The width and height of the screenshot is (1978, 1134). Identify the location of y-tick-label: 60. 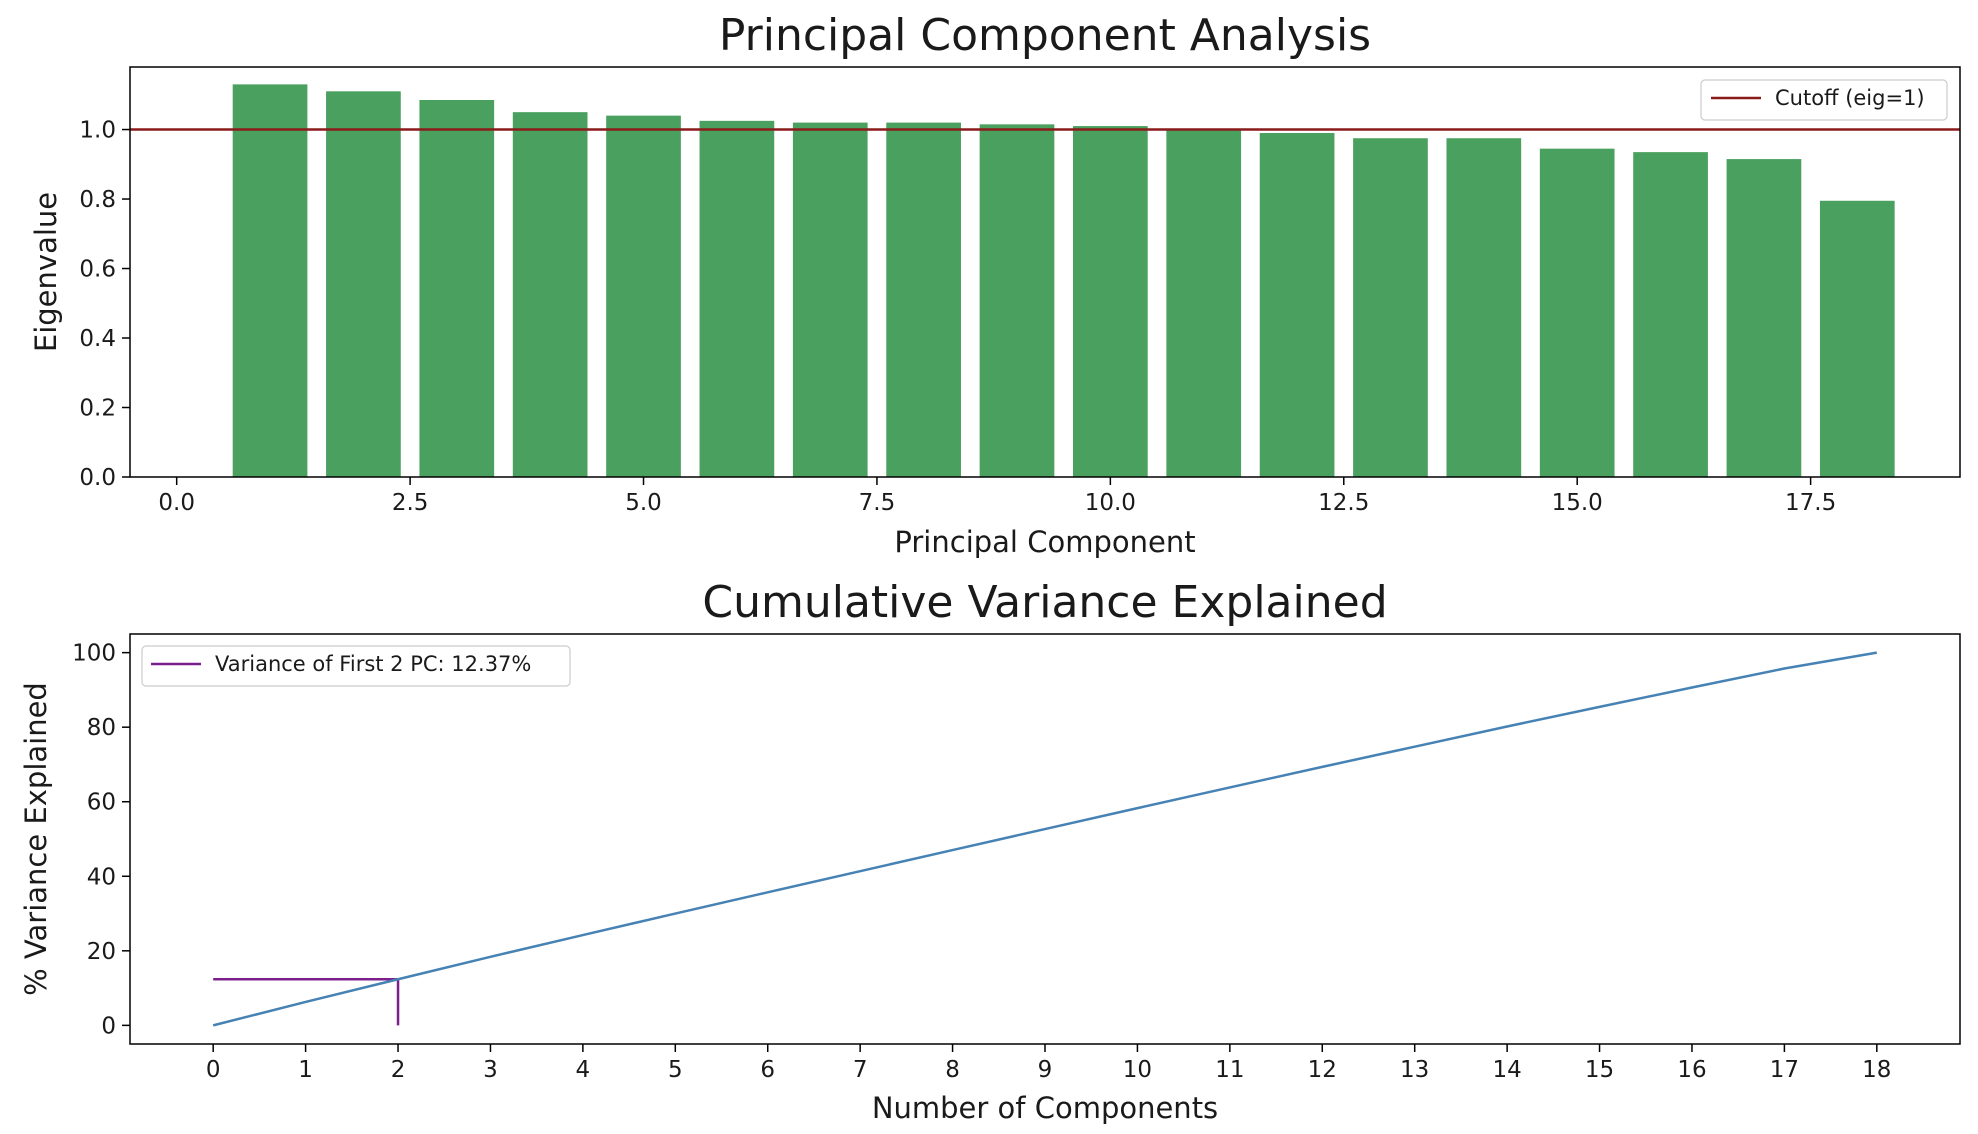
(101, 803).